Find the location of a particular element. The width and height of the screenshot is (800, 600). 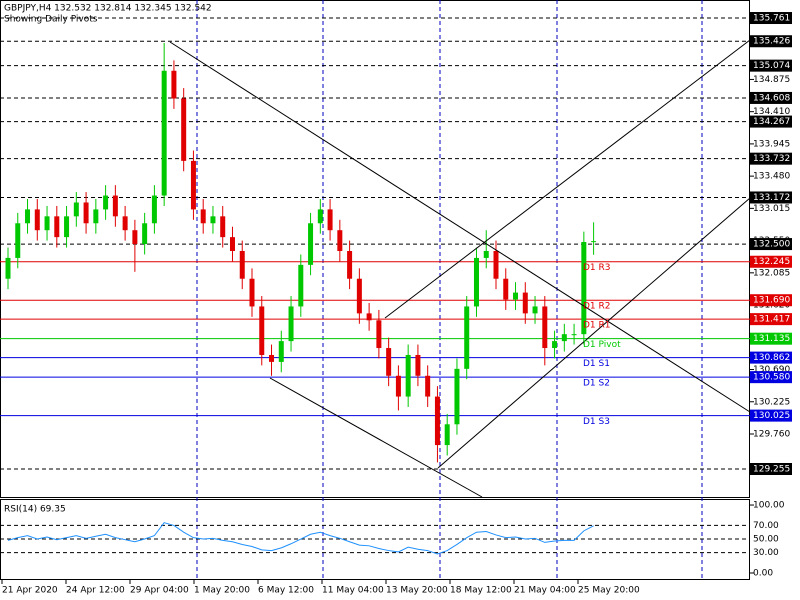

level-label: 130.862 is located at coordinates (771, 358).